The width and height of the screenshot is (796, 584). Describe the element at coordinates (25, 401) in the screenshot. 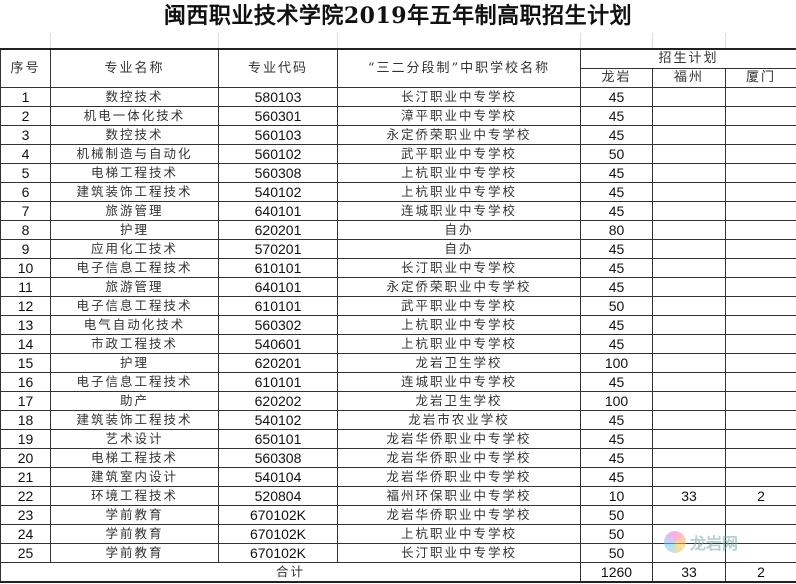

I see `cell-seq: 17` at that location.